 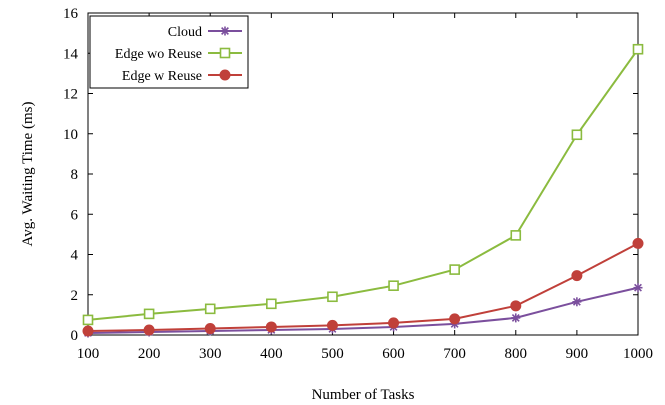 What do you see at coordinates (71, 14) in the screenshot?
I see `y-tick-label: 16` at bounding box center [71, 14].